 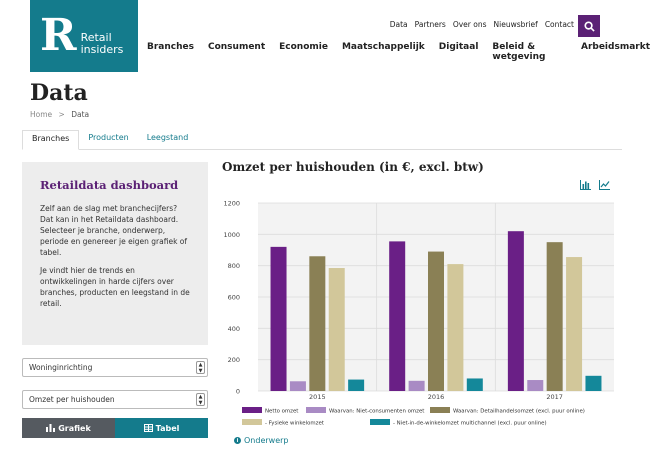 I want to click on breadcrumb-home: Home, so click(x=41, y=114).